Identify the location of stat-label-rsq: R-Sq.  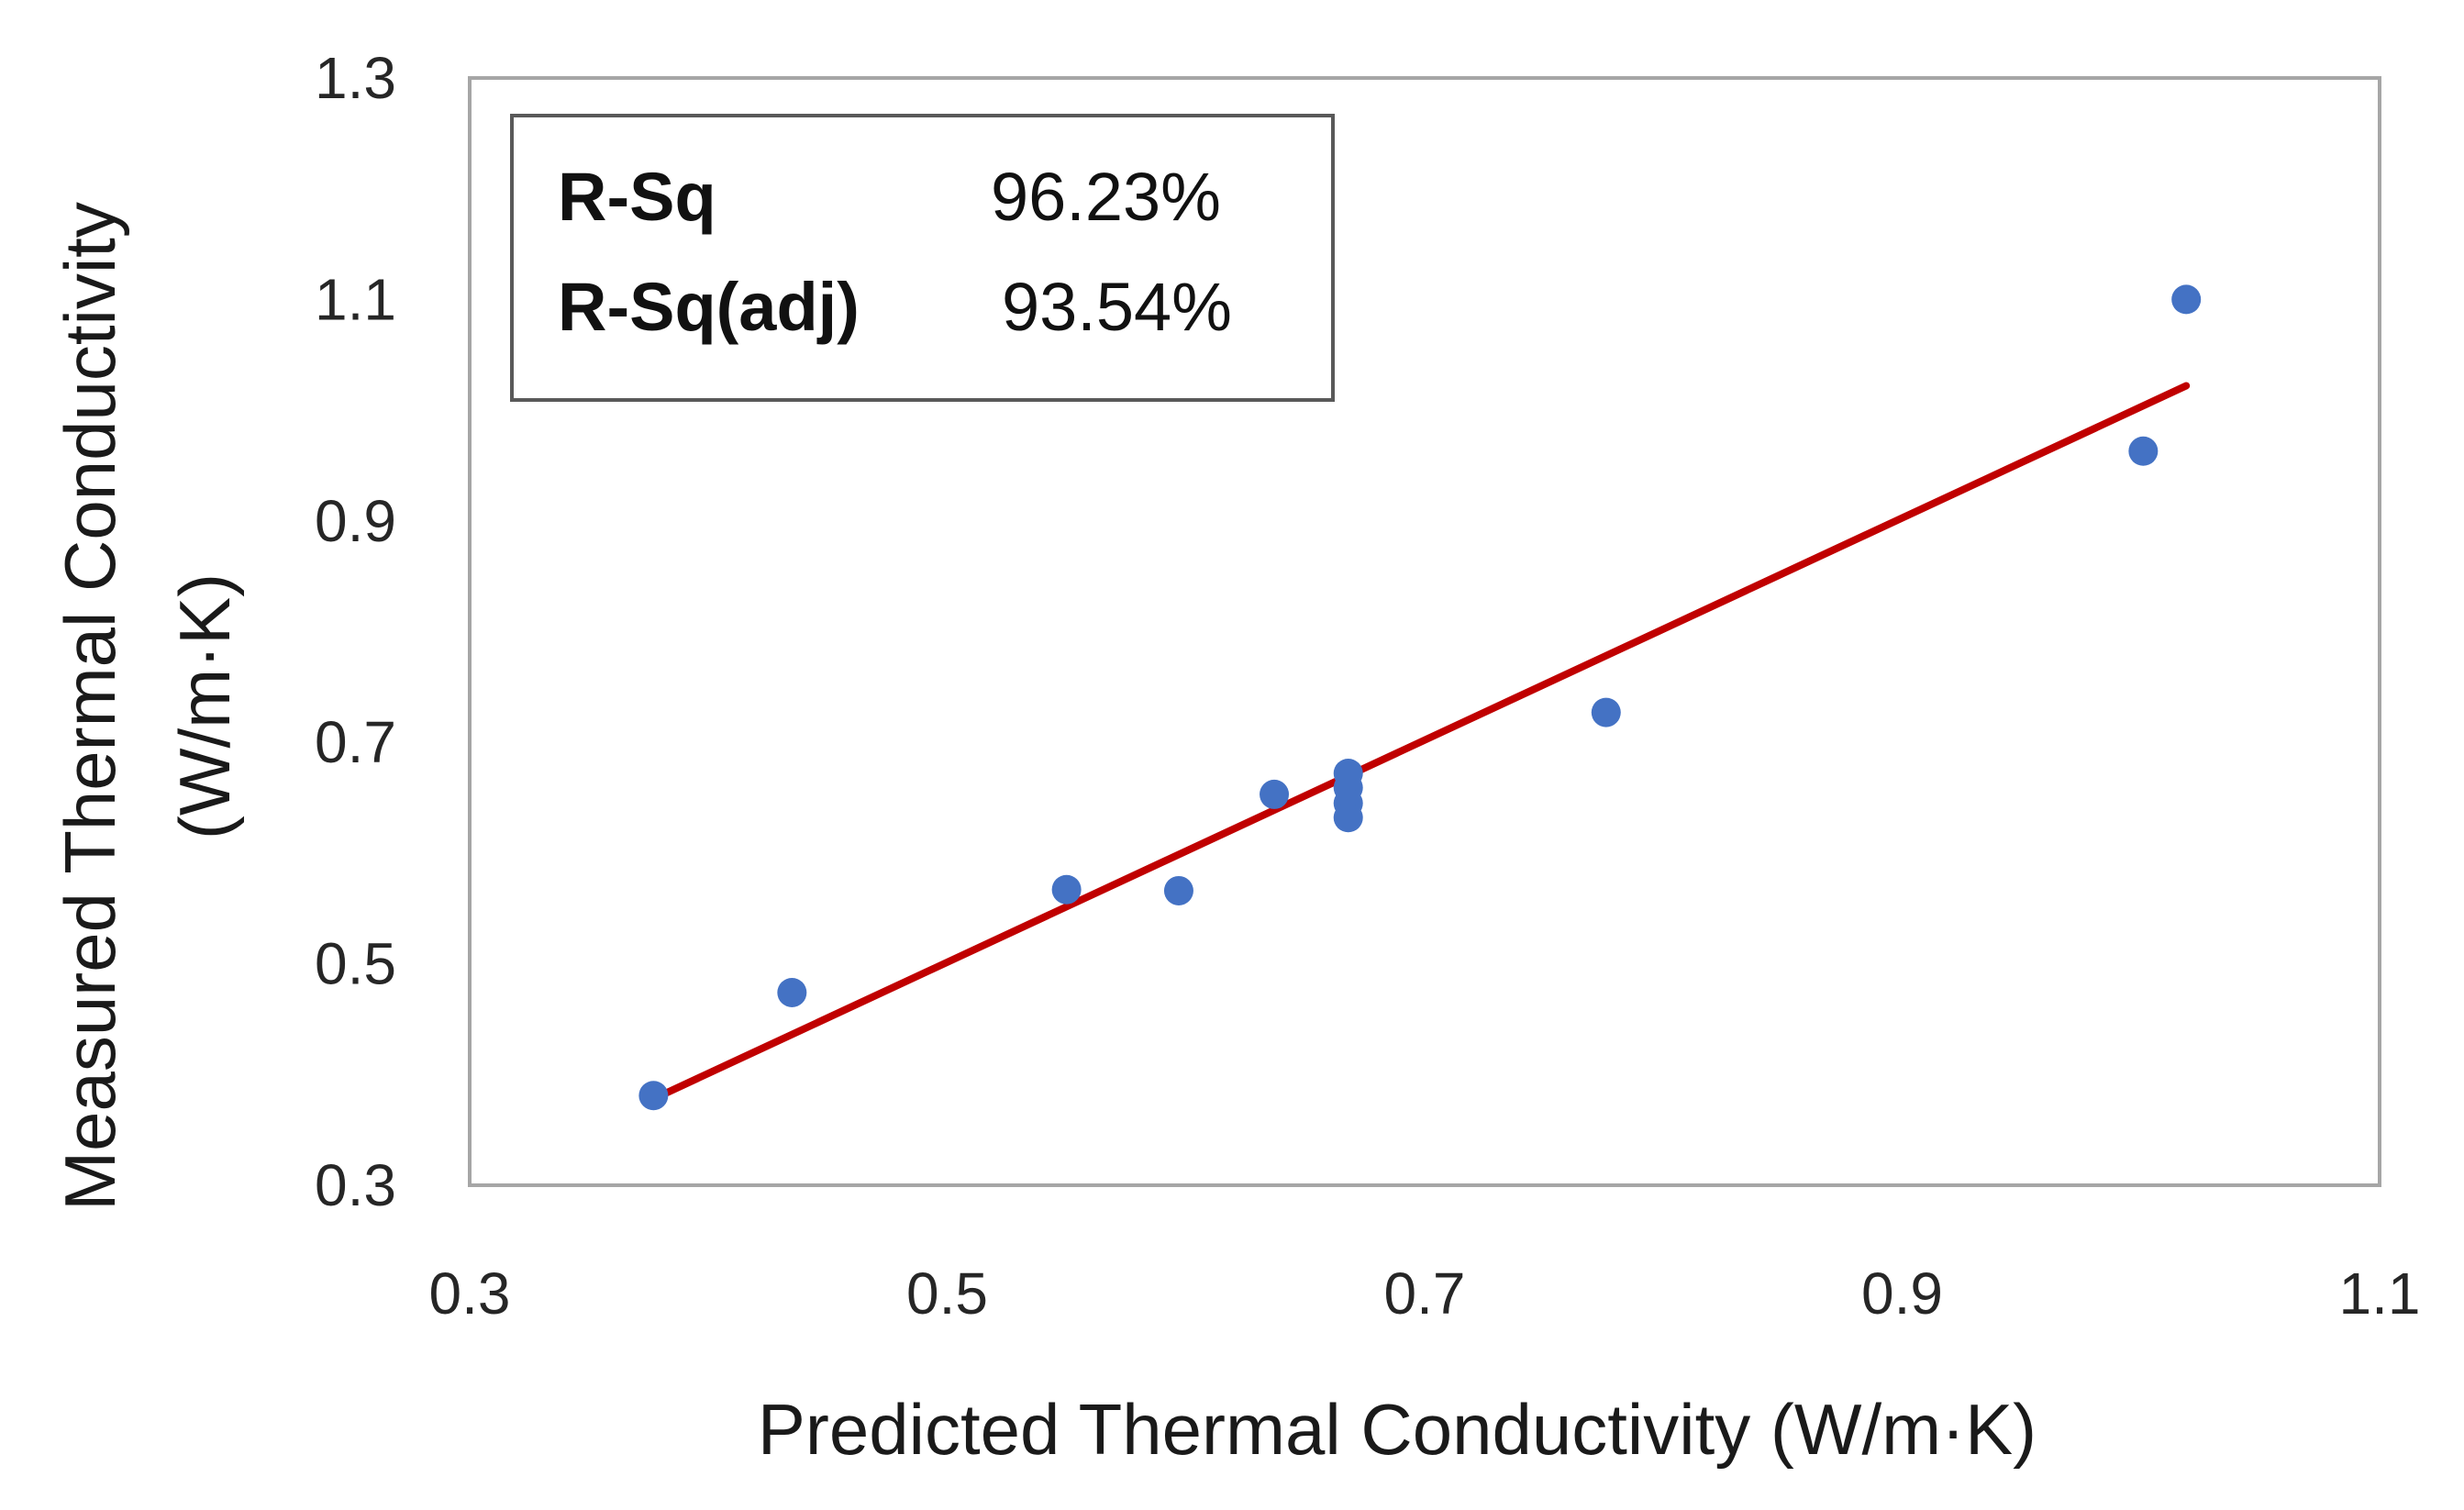
(637, 197).